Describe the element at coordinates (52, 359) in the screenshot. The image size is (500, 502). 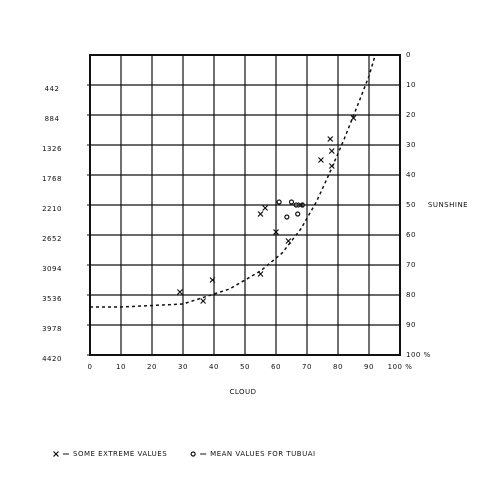
I see `y2-tick-label: 4420` at that location.